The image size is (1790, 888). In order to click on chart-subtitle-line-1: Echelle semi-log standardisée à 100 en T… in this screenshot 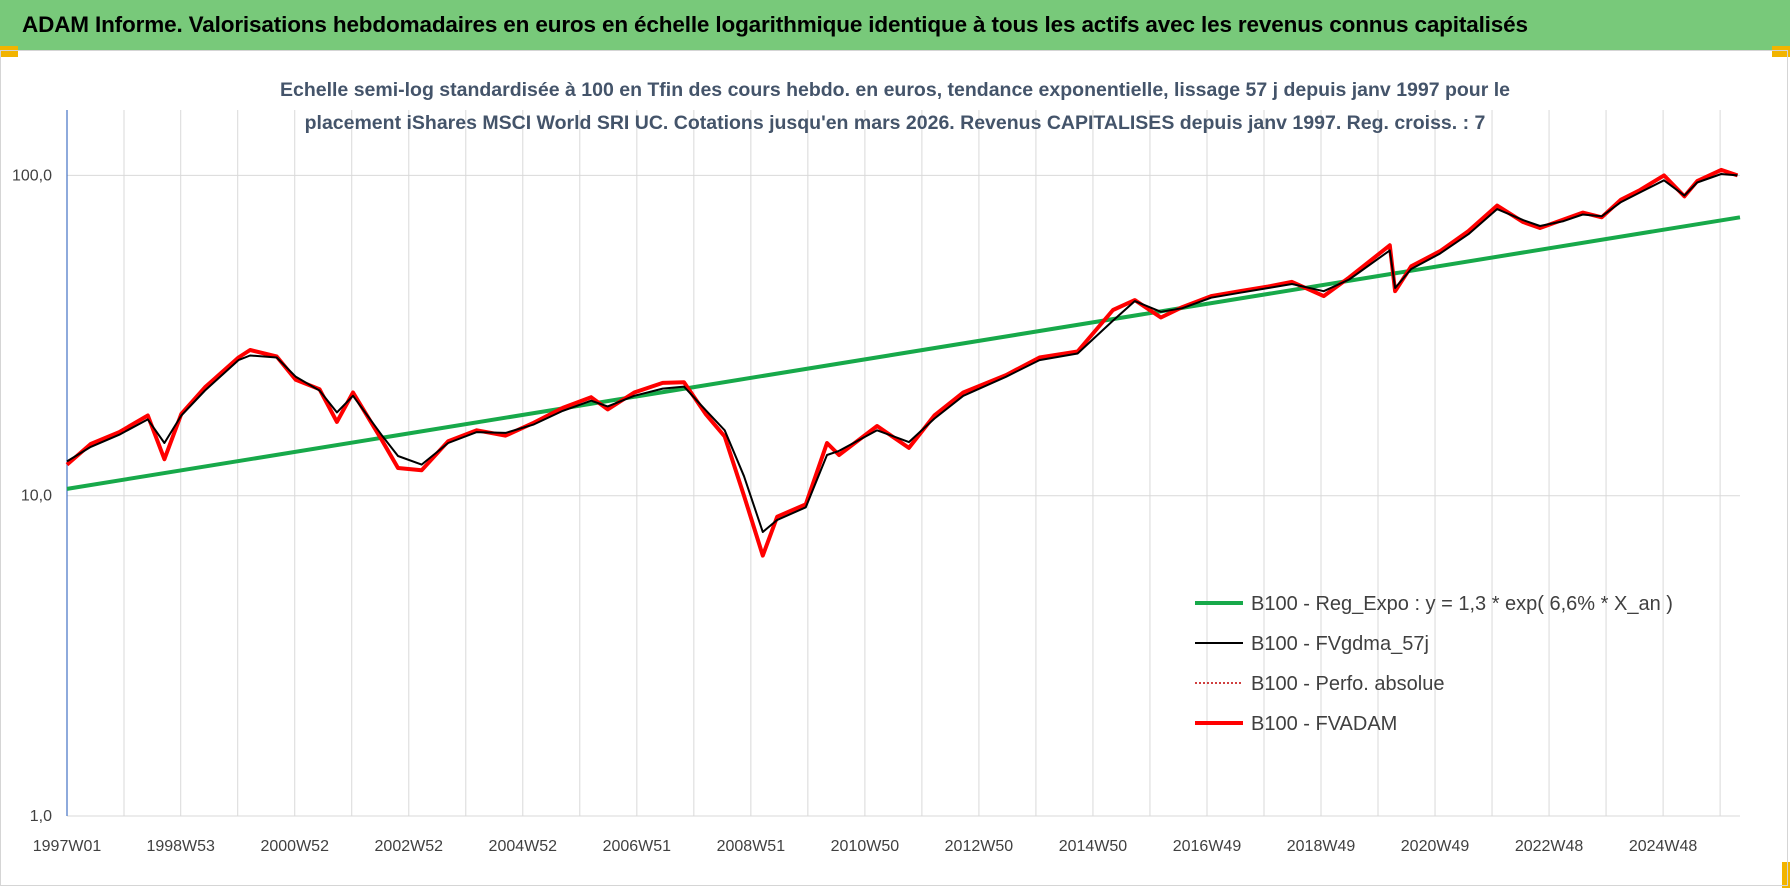, I will do `click(895, 90)`.